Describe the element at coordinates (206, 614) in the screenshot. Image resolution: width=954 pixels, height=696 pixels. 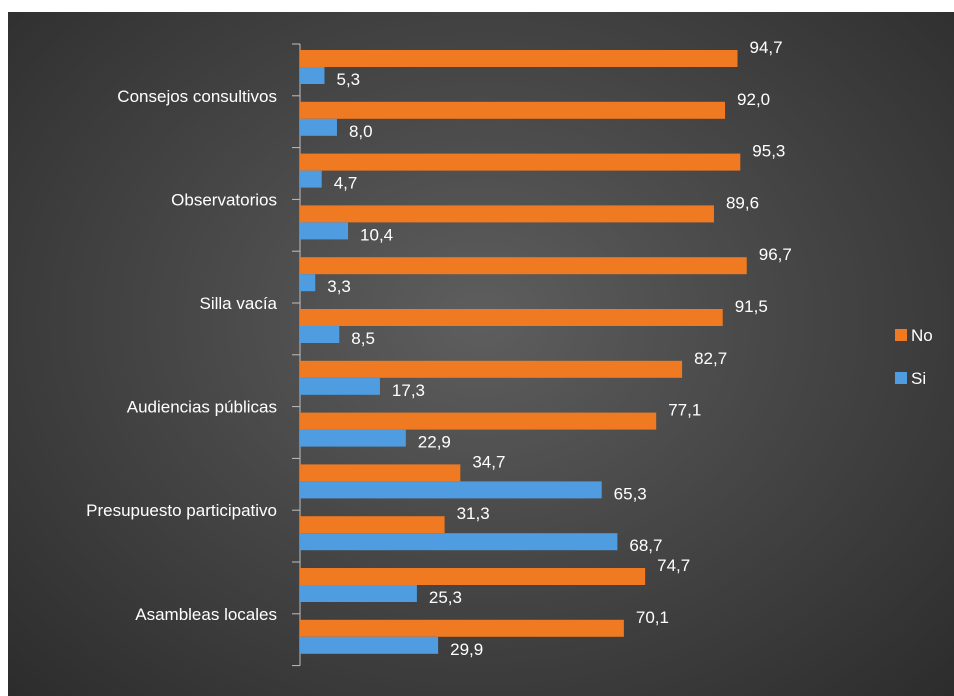
I see `category-label-6: Asambleas locales` at that location.